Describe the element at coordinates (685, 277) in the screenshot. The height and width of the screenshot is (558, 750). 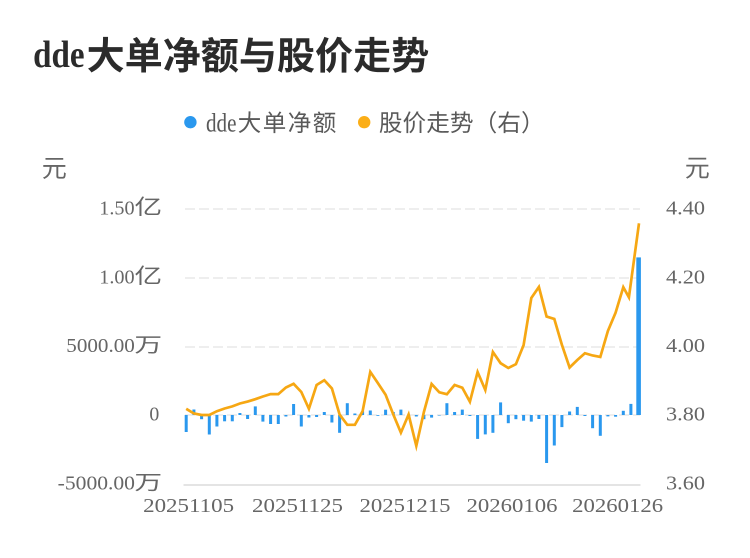
I see `svg-text: 4.20` at that location.